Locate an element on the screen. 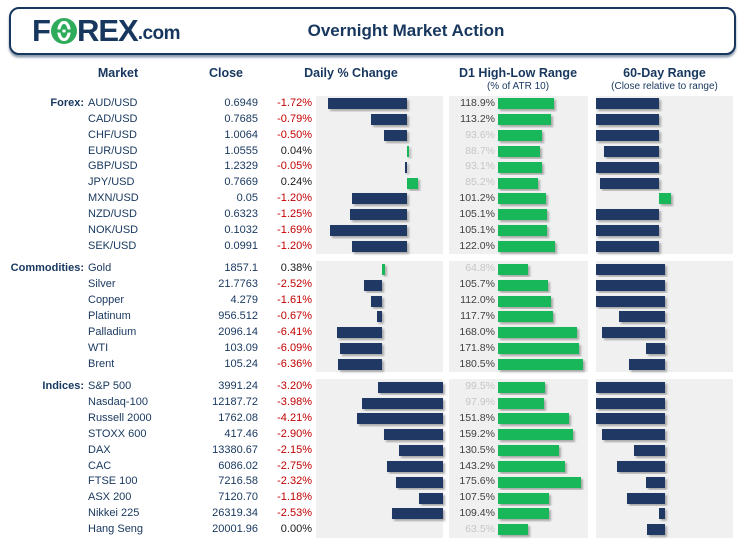  logo-text-rex: REX is located at coordinates (107, 30).